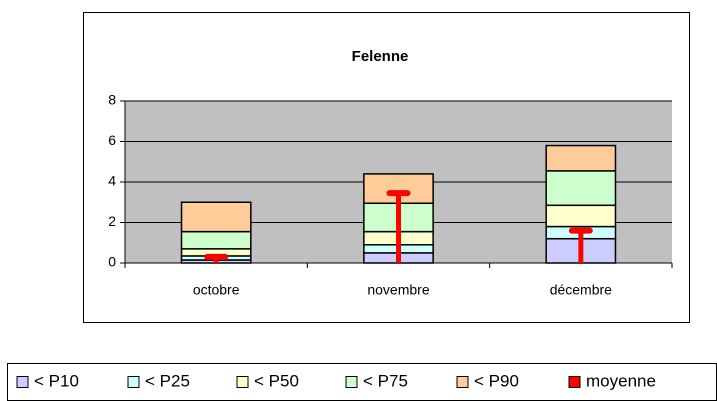 The image size is (717, 401). What do you see at coordinates (621, 380) in the screenshot?
I see `legend-label: moyenne` at bounding box center [621, 380].